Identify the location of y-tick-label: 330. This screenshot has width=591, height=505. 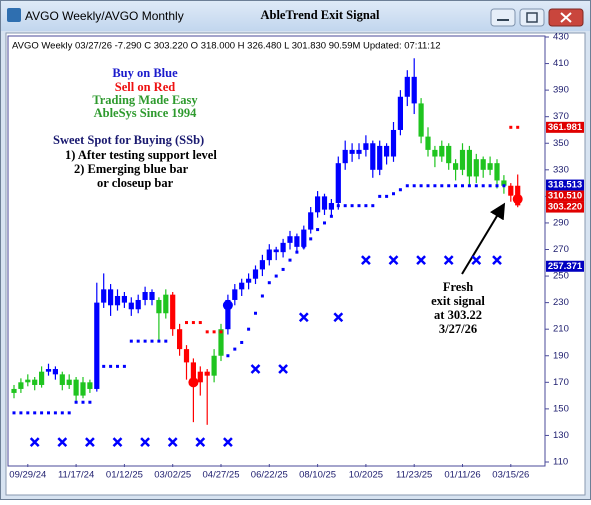
(561, 169).